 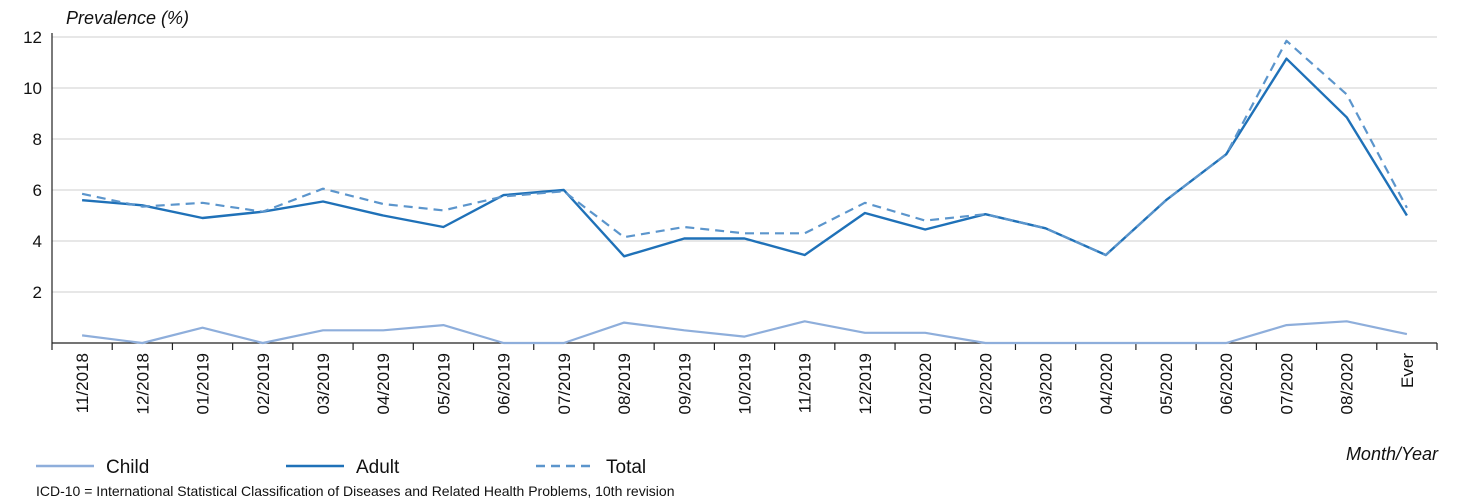 What do you see at coordinates (37, 241) in the screenshot?
I see `y-tick-label-4: 4` at bounding box center [37, 241].